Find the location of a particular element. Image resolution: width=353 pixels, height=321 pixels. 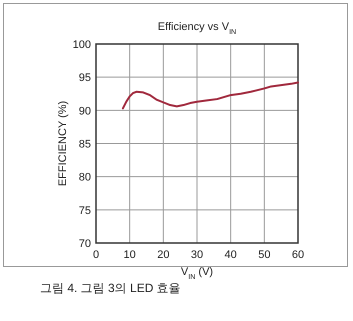

x-tick-label: 60 is located at coordinates (298, 255).